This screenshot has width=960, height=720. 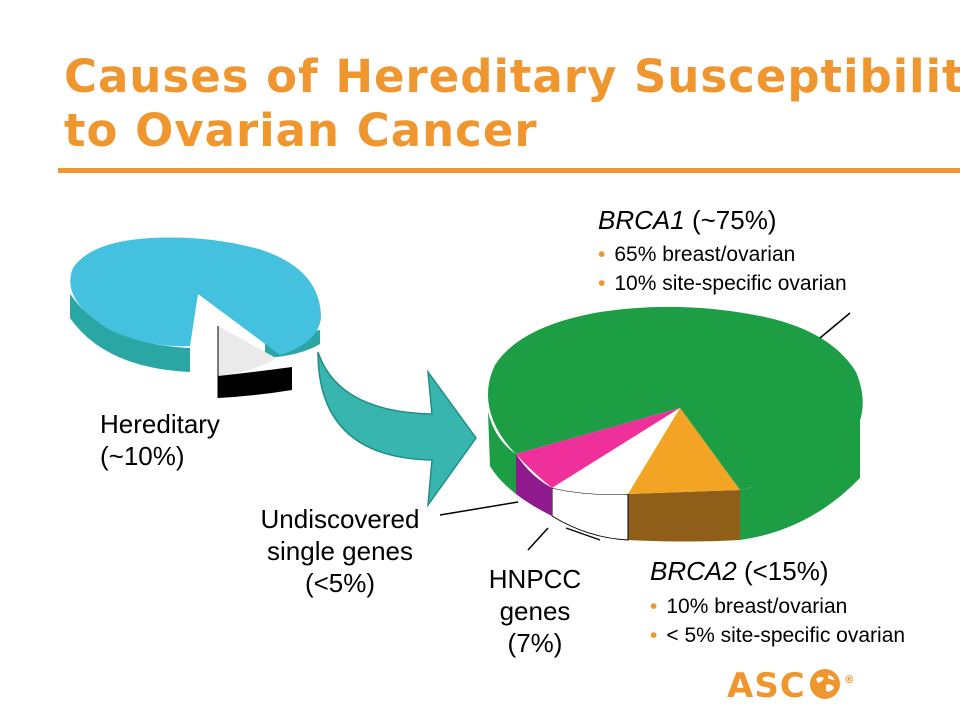 I want to click on brca2-pct: (<15%), so click(x=786, y=571).